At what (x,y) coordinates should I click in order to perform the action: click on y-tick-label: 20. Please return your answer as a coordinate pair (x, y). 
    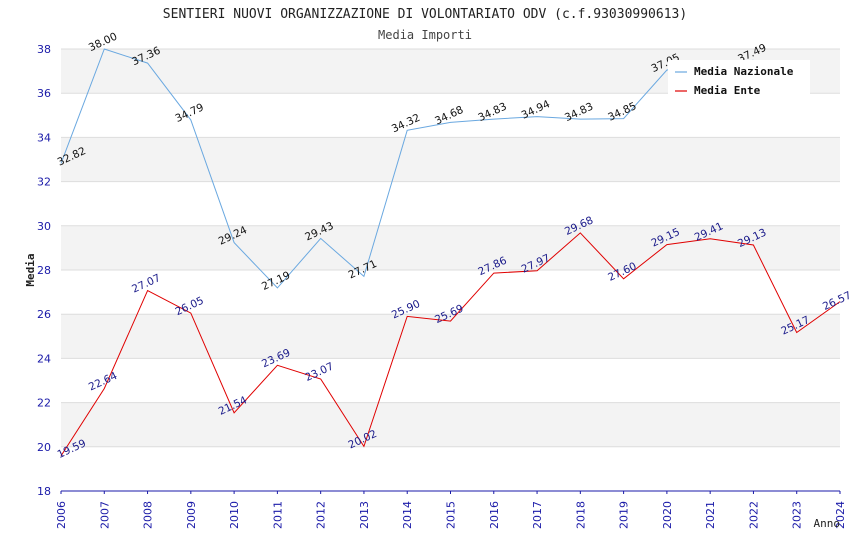
    Looking at the image, I should click on (44, 447).